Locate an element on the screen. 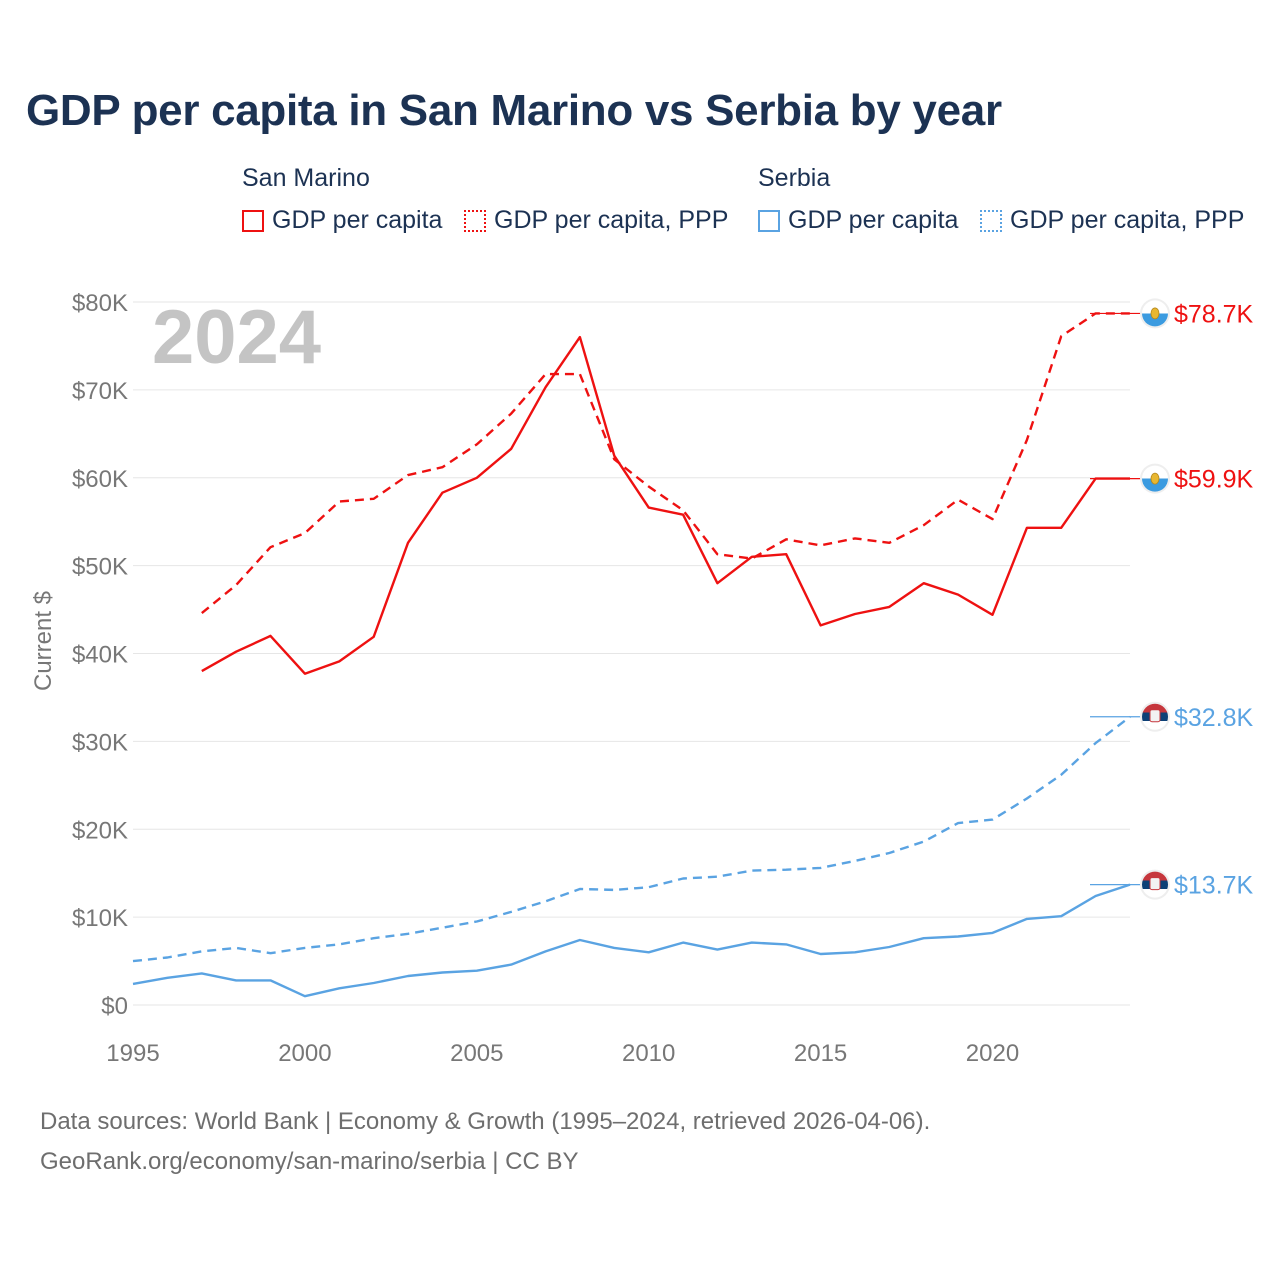 This screenshot has height=1280, width=1280. y-axis-label: Current $ is located at coordinates (43, 641).